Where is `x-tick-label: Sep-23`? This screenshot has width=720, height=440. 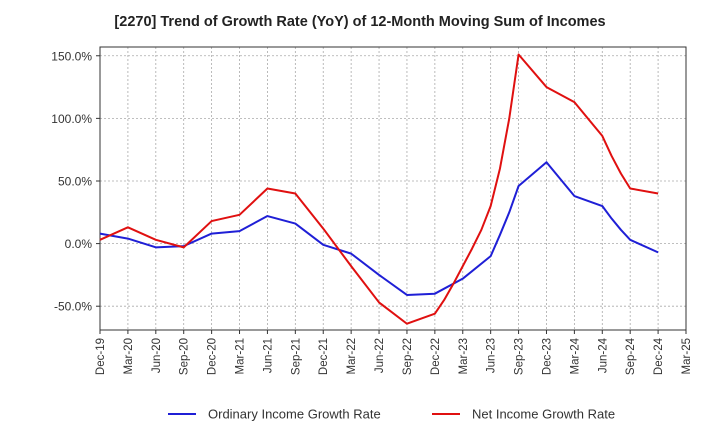 x-tick-label: Sep-23 is located at coordinates (520, 356).